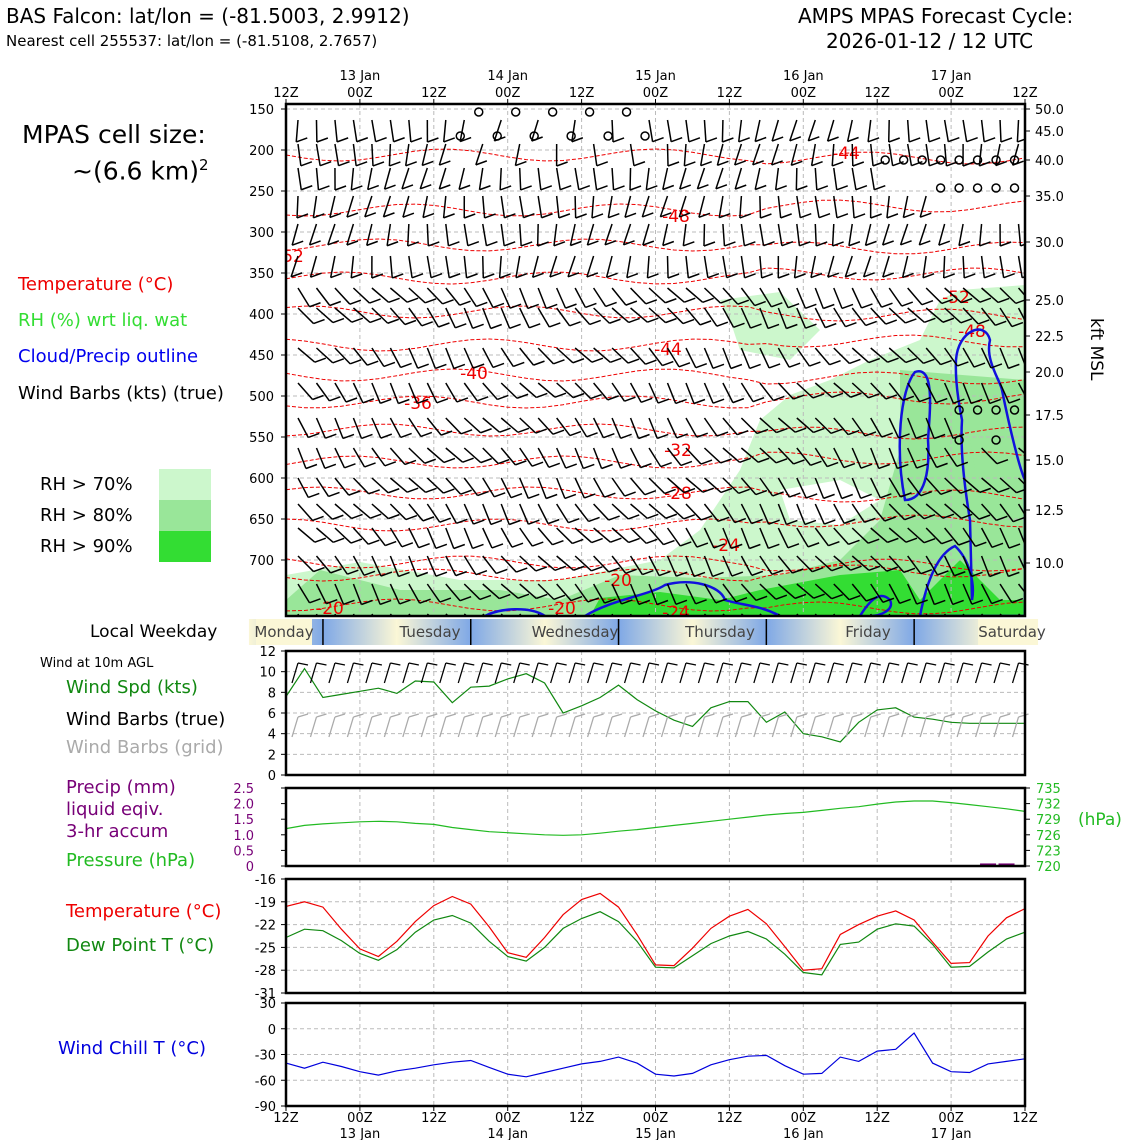 Image resolution: width=1140 pixels, height=1140 pixels. Describe the element at coordinates (272, 735) in the screenshot. I see `wind-speed-tick-label: 4` at that location.